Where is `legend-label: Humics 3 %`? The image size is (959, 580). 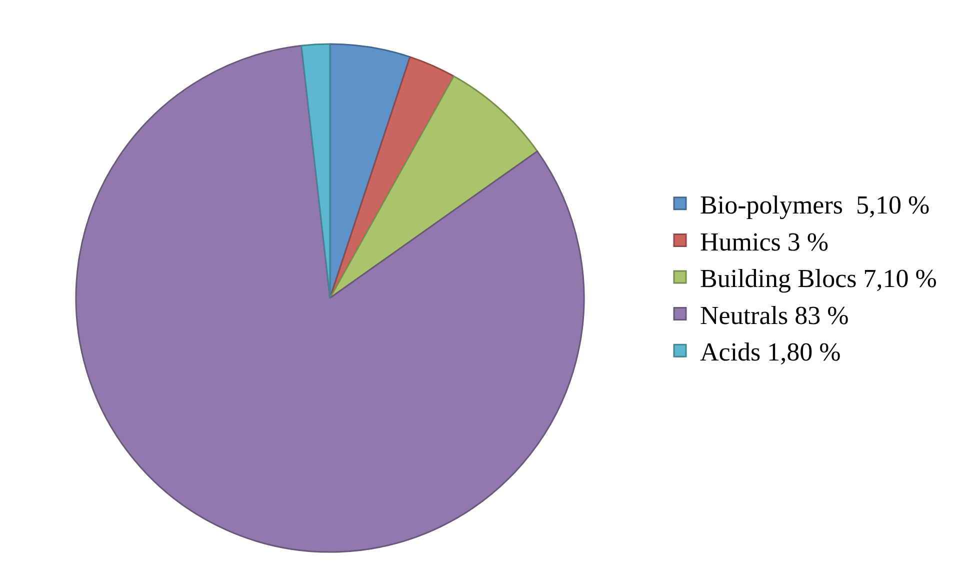
legend-label: Humics 3 % is located at coordinates (764, 241).